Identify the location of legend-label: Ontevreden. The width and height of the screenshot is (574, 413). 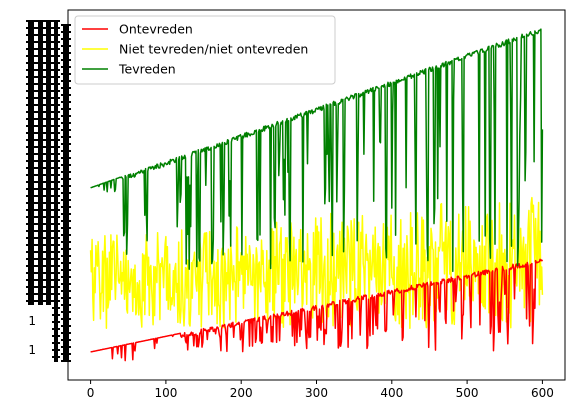
(156, 29).